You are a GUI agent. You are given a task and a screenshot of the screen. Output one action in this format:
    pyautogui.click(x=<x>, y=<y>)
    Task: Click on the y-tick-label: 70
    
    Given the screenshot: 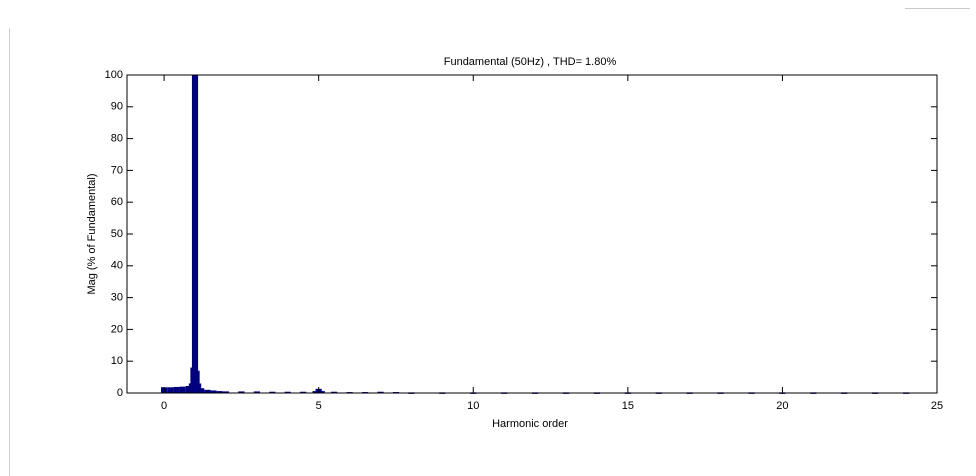 What is the action you would take?
    pyautogui.click(x=117, y=170)
    